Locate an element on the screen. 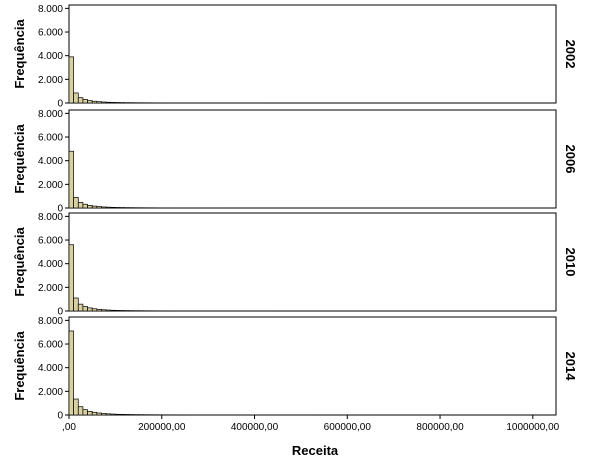 The height and width of the screenshot is (471, 589). strip-label-2014: 2014 is located at coordinates (570, 367).